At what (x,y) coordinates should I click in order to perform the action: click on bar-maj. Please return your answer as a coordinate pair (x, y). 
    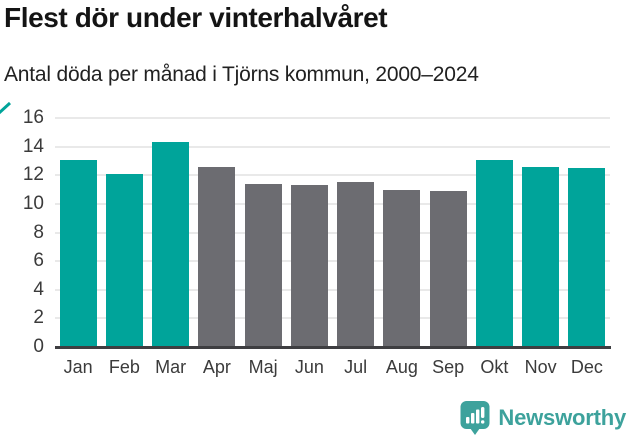
    Looking at the image, I should click on (263, 265).